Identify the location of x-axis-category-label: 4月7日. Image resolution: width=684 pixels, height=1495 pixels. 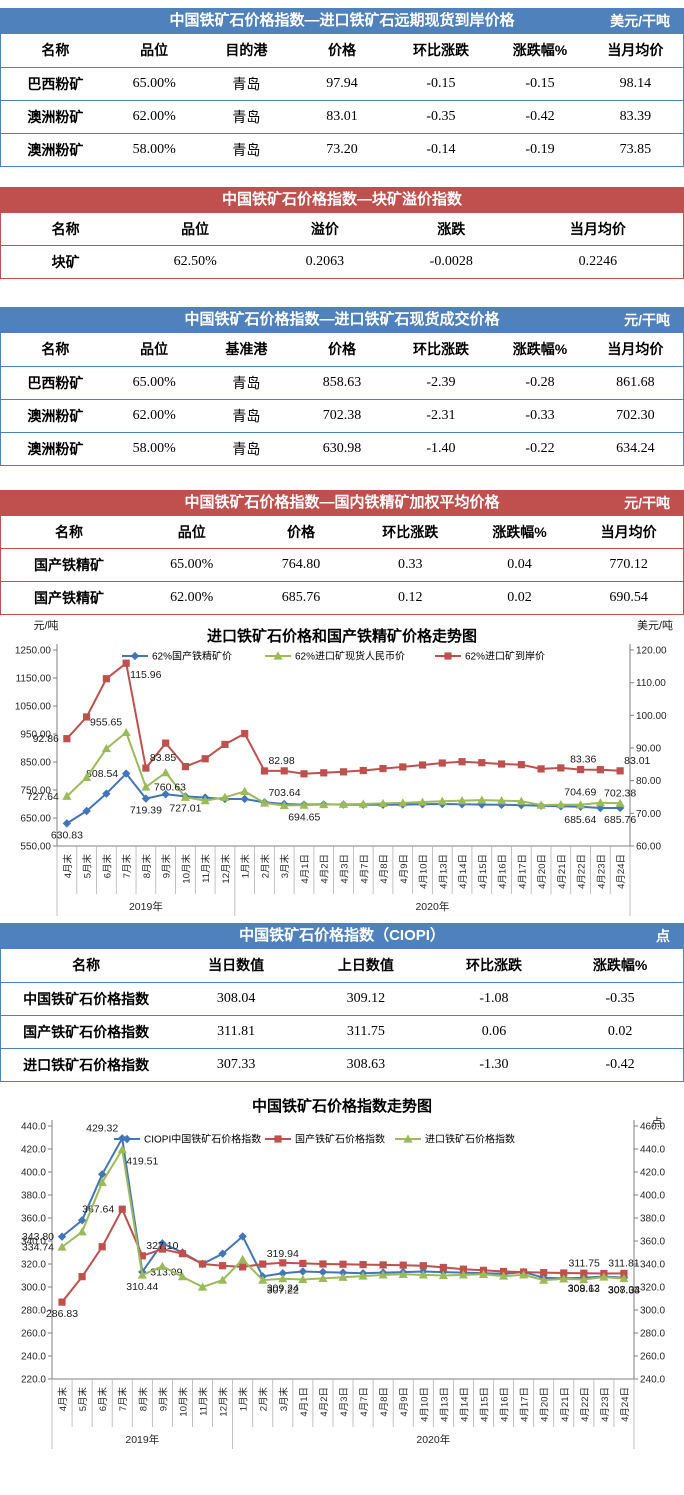
(364, 1402).